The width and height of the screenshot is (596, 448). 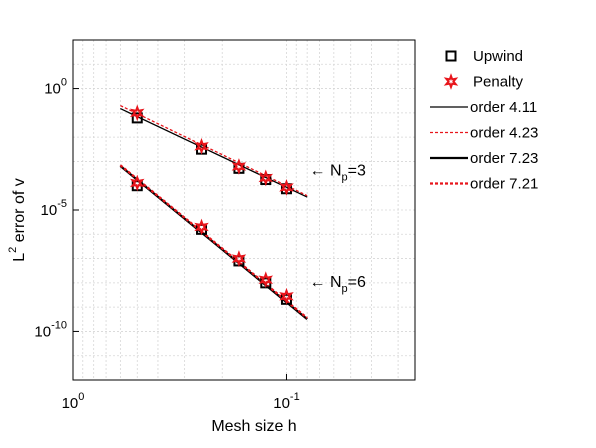 I want to click on x-tick-label: 10⁰, so click(x=73, y=401).